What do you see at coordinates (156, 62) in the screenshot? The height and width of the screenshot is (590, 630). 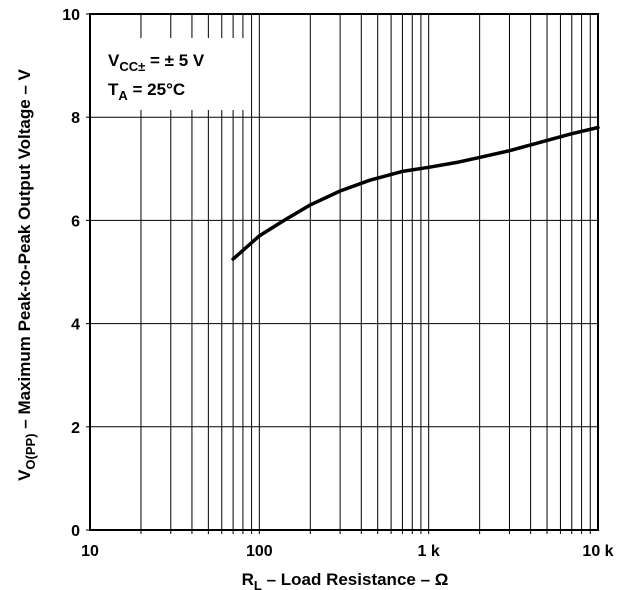 I see `annotation-supply: VCC± = ± 5 V` at bounding box center [156, 62].